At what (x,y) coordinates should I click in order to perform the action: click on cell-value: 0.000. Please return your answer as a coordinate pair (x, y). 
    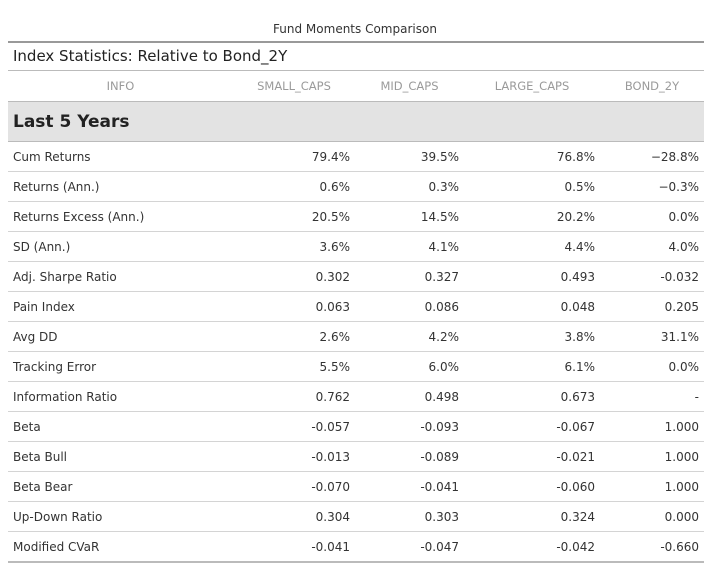
    Looking at the image, I should click on (652, 516).